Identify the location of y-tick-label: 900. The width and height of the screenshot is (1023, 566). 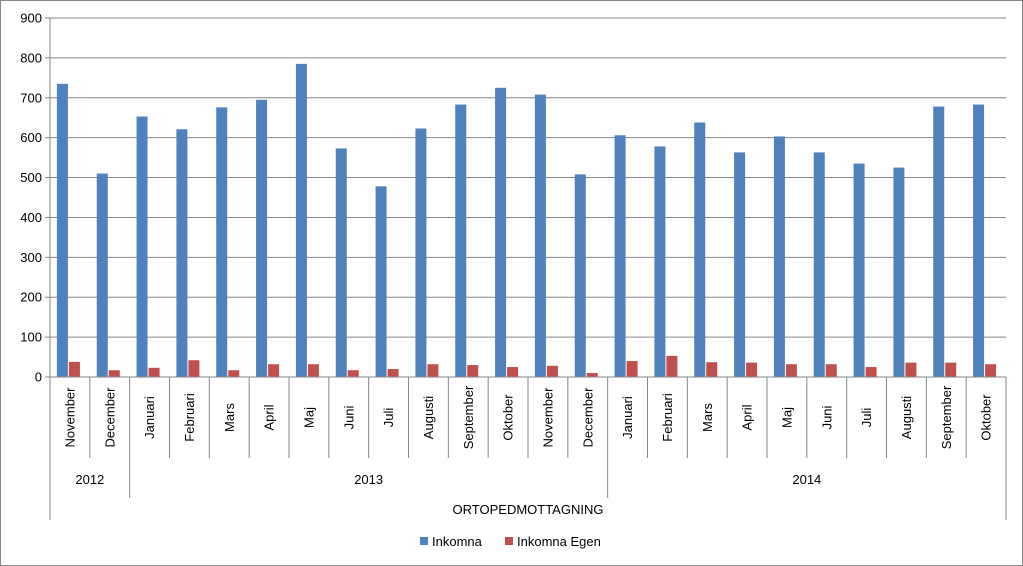
(31, 18).